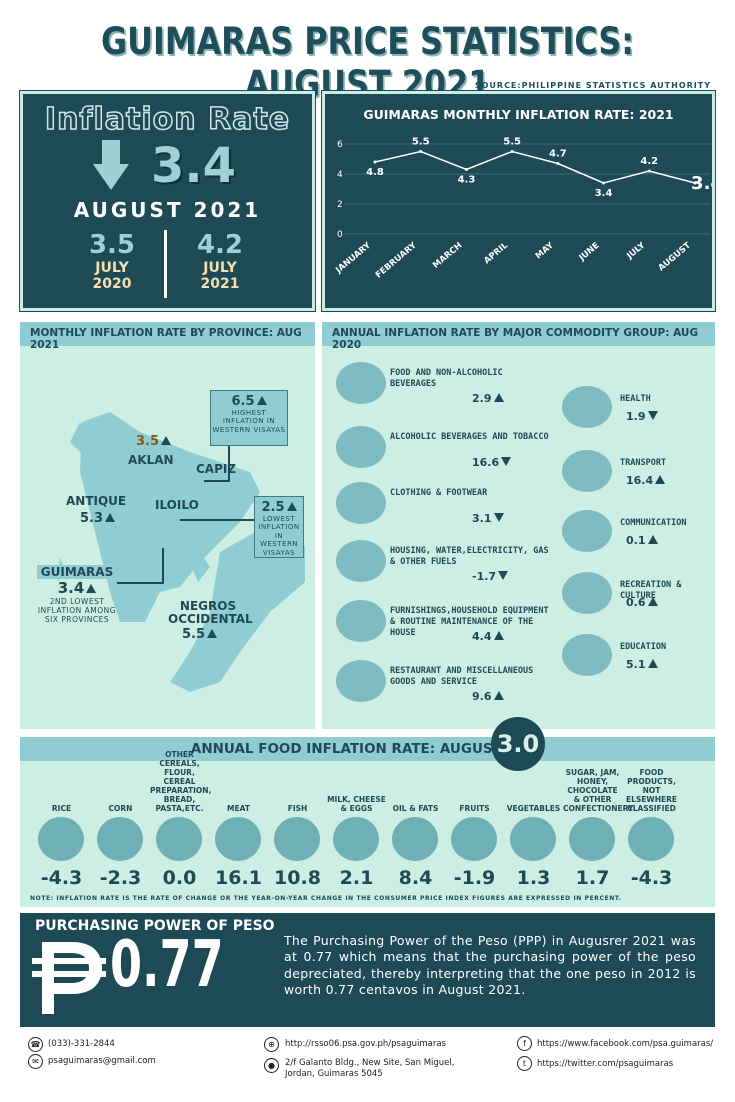 The image size is (735, 1102). What do you see at coordinates (524, 1063) in the screenshot?
I see `twitter-icon: t` at bounding box center [524, 1063].